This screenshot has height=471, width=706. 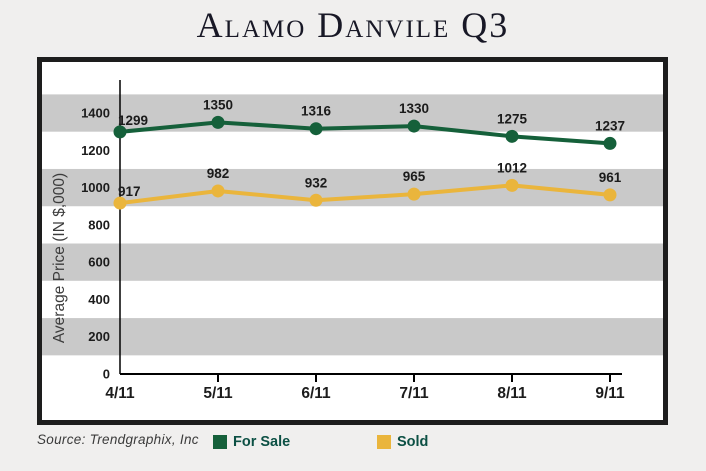 What do you see at coordinates (413, 442) in the screenshot?
I see `legend-label-sold: Sold` at bounding box center [413, 442].